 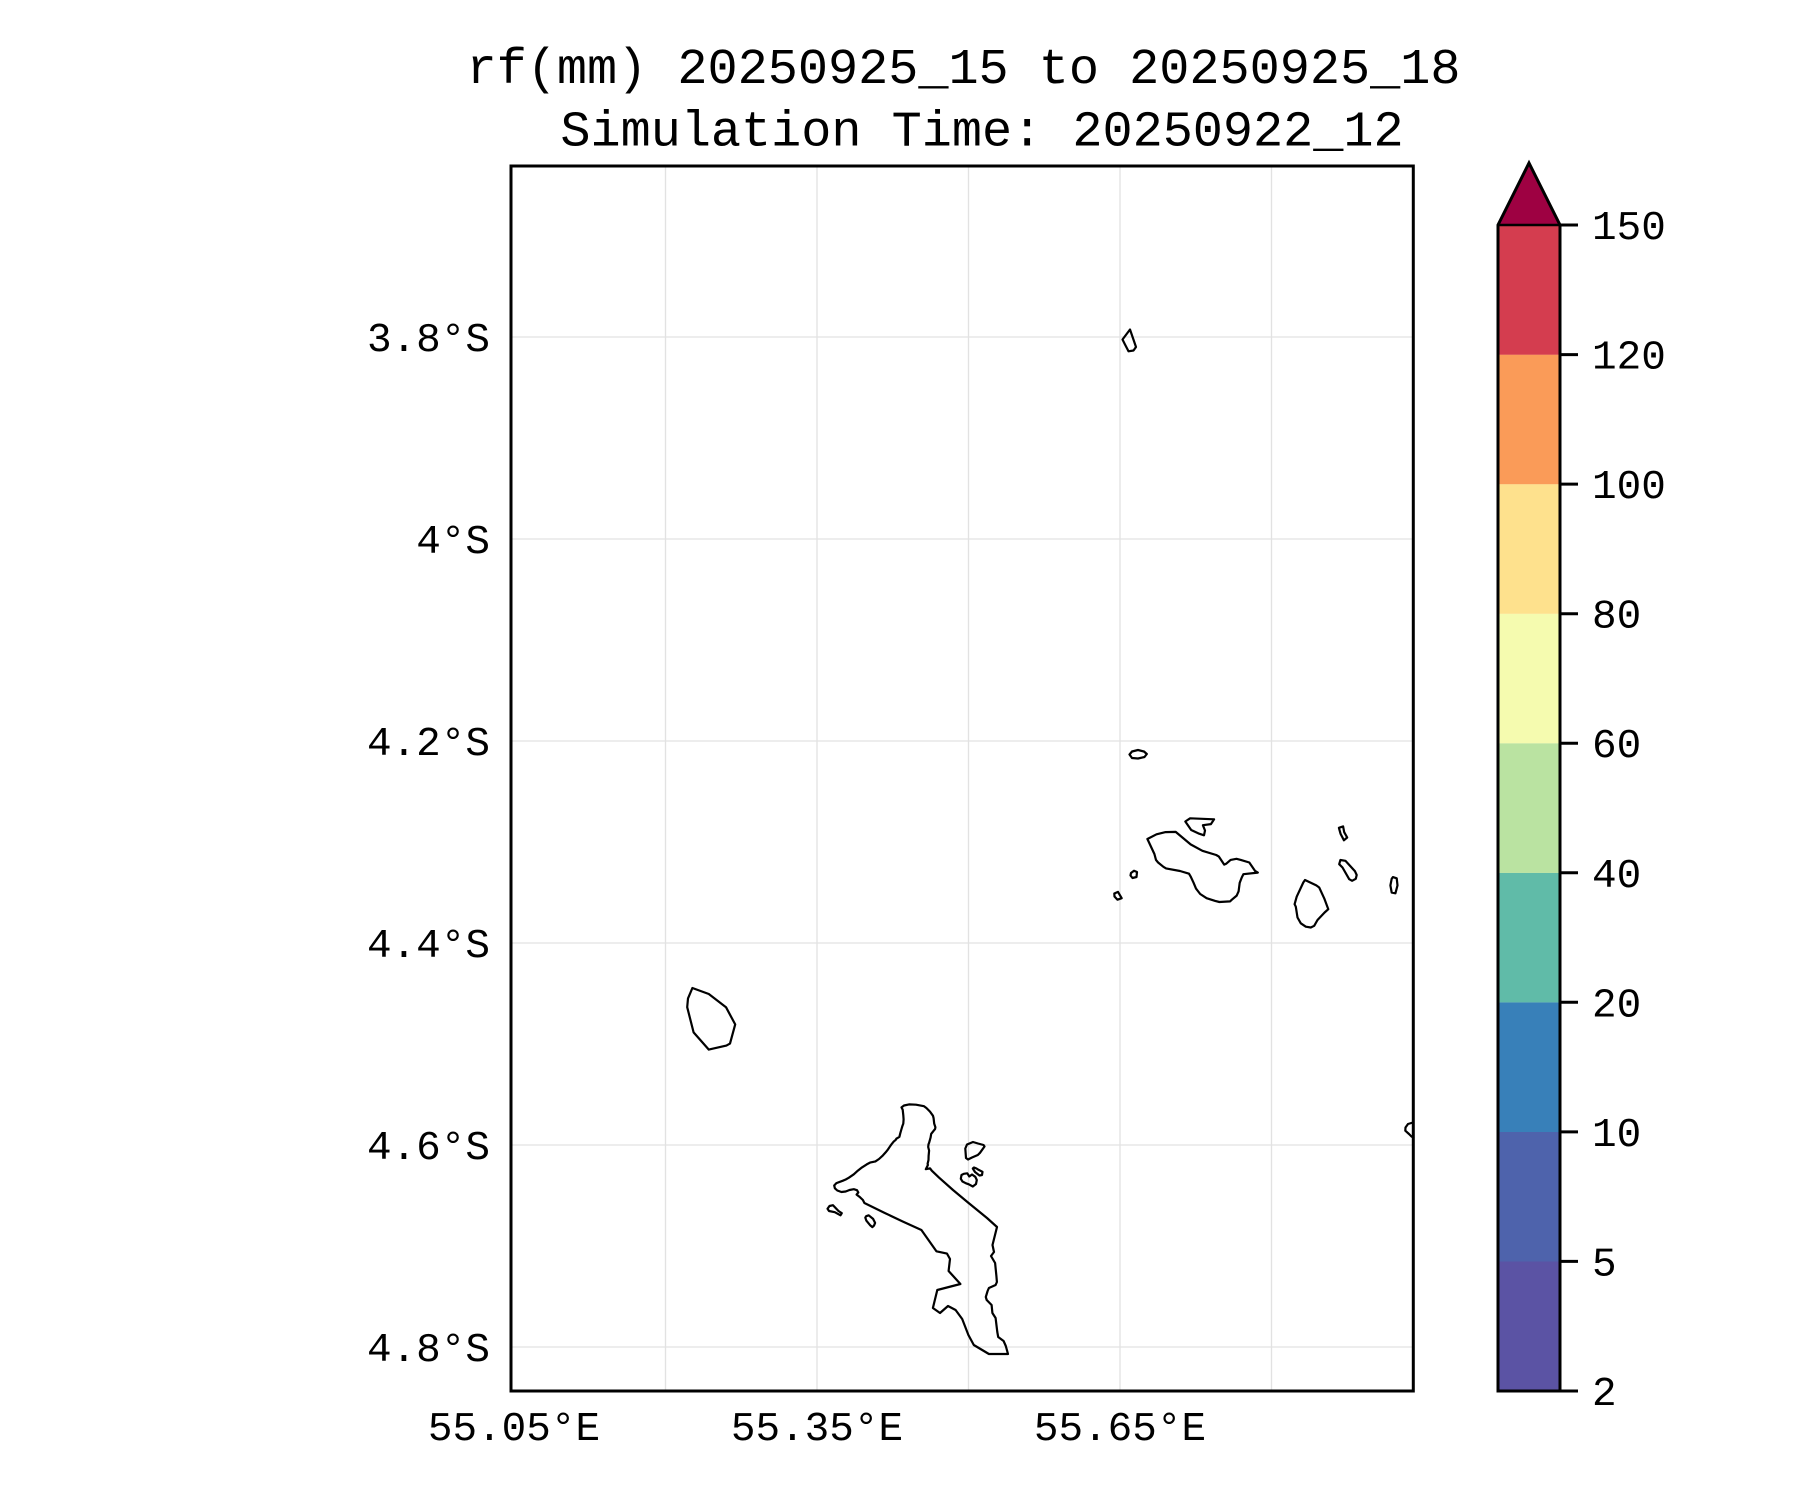 What do you see at coordinates (981, 133) in the screenshot?
I see `svg-text: Simulation Time: 20250922_12` at bounding box center [981, 133].